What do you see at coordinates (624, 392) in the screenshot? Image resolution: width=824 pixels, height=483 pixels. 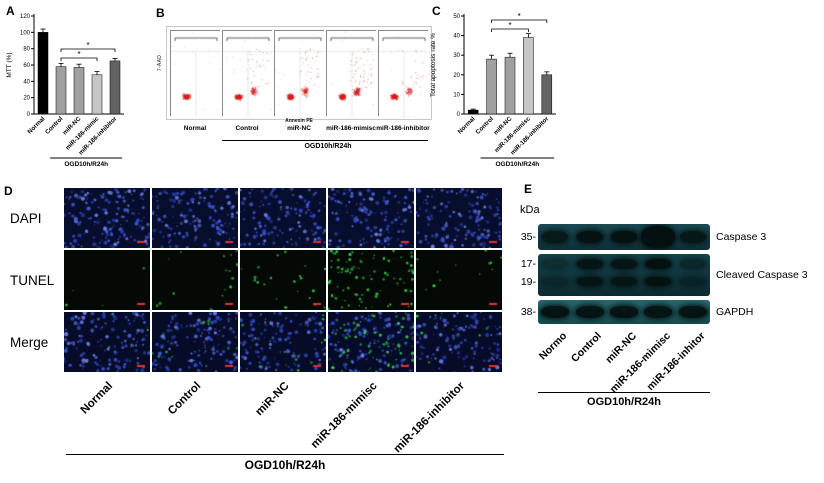 I see `blot-group-line` at bounding box center [624, 392].